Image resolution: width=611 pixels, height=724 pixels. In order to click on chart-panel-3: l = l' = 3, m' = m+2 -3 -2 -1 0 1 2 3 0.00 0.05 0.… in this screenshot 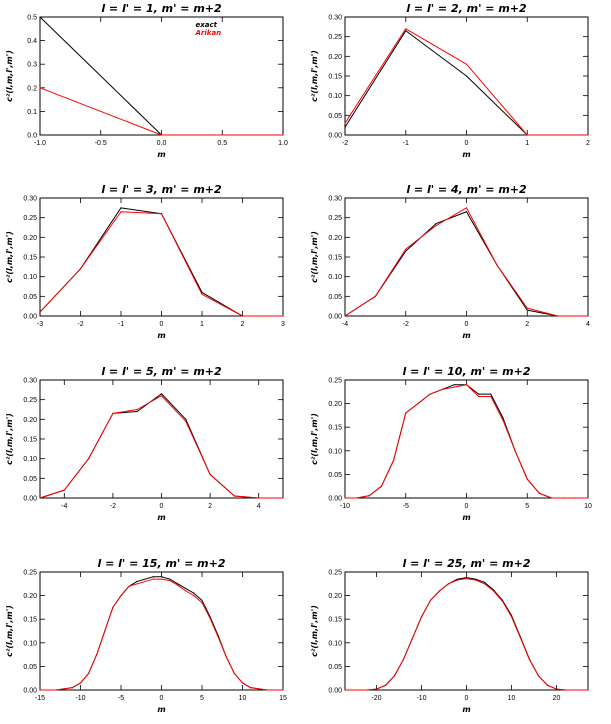, I will do `click(145, 261)`.